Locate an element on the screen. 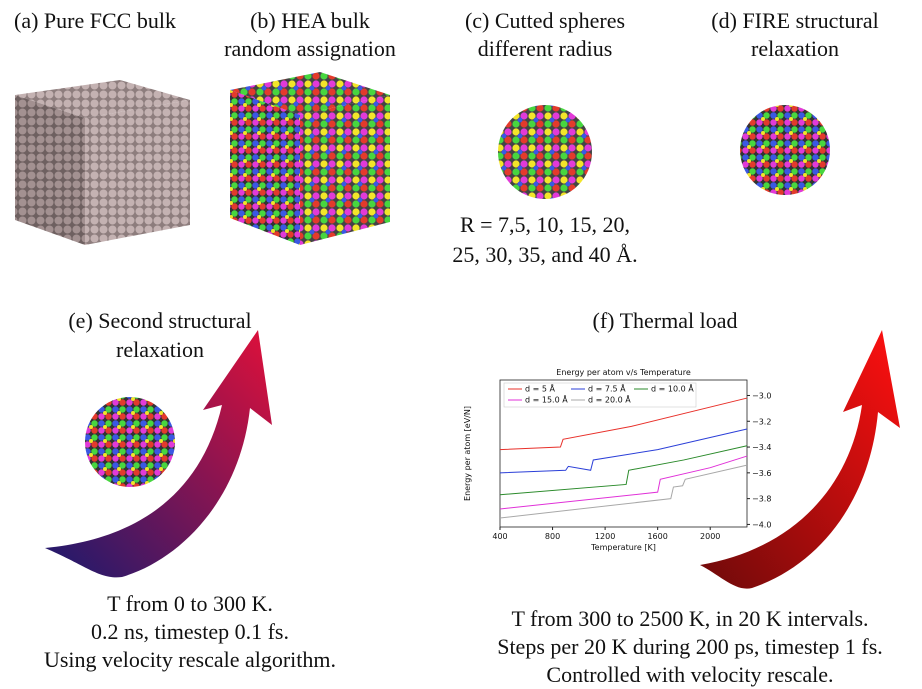 This screenshot has width=922, height=689. note: R = 7,5, 10, 15, 20, is located at coordinates (545, 224).